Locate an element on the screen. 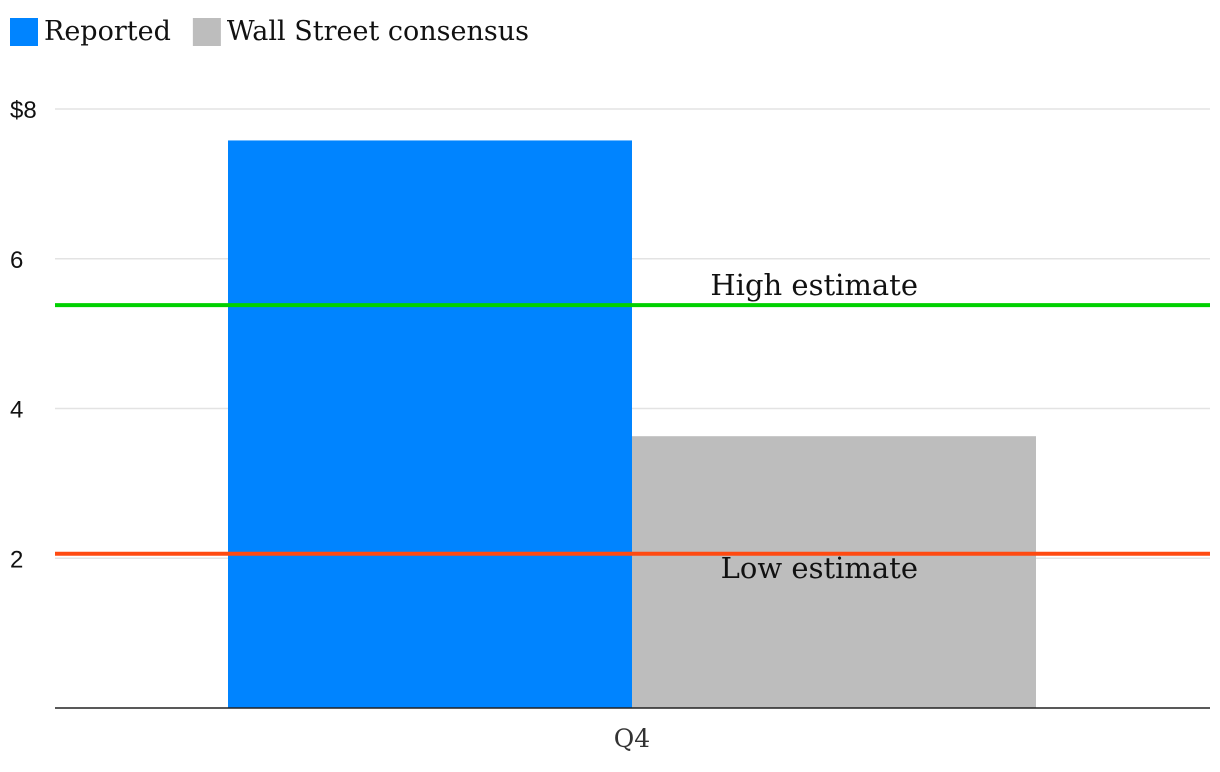 This screenshot has width=1220, height=772. legend: Reported Wall Street consensus is located at coordinates (269, 31).